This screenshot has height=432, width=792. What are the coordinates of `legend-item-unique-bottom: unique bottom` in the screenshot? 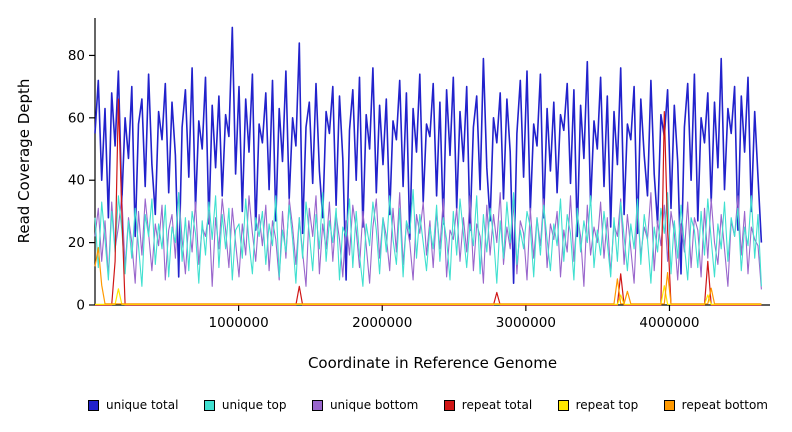 It's located at (365, 405).